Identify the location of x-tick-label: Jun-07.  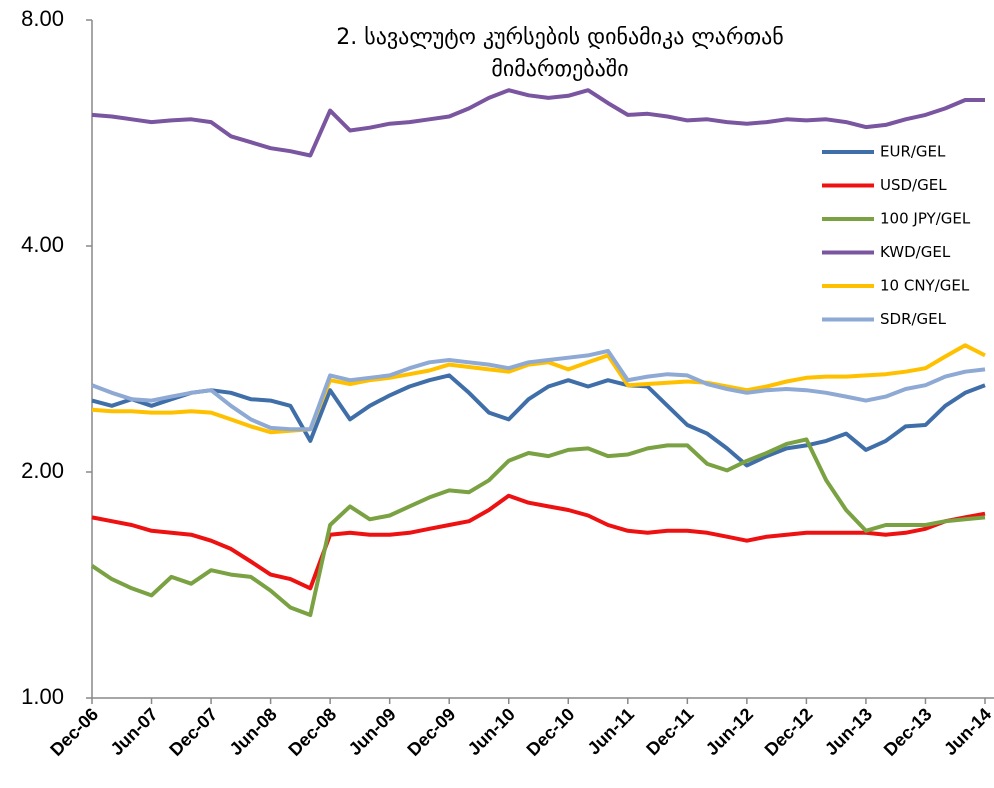
(134, 731).